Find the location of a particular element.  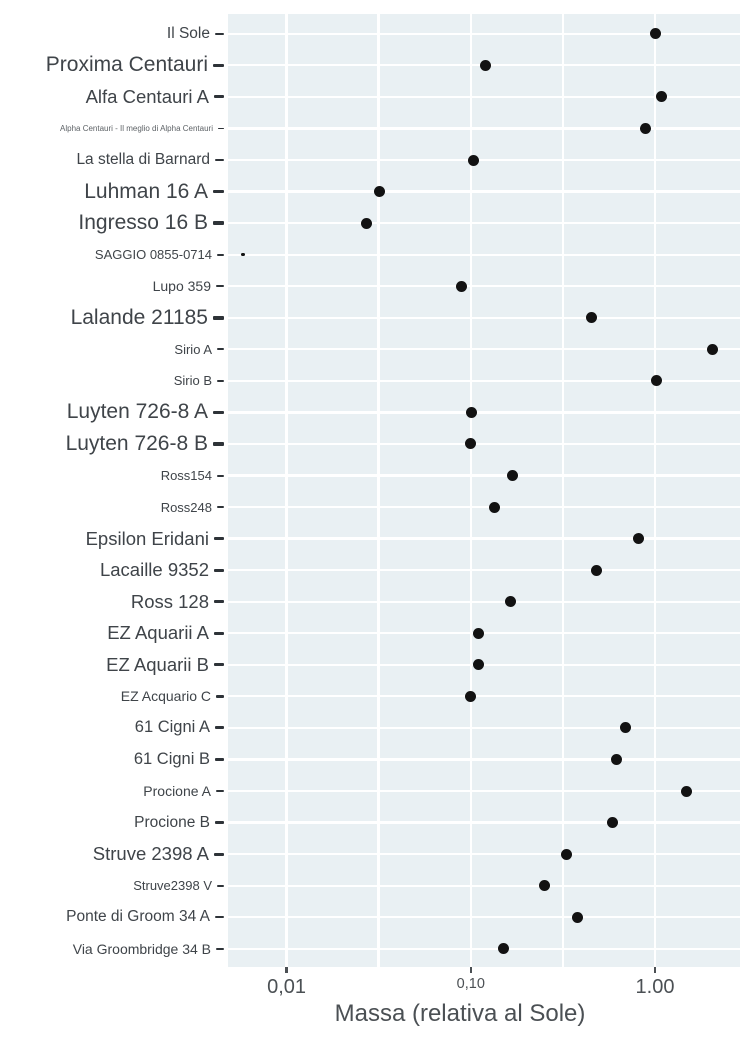

y-axis-label: Il Sole is located at coordinates (188, 33).